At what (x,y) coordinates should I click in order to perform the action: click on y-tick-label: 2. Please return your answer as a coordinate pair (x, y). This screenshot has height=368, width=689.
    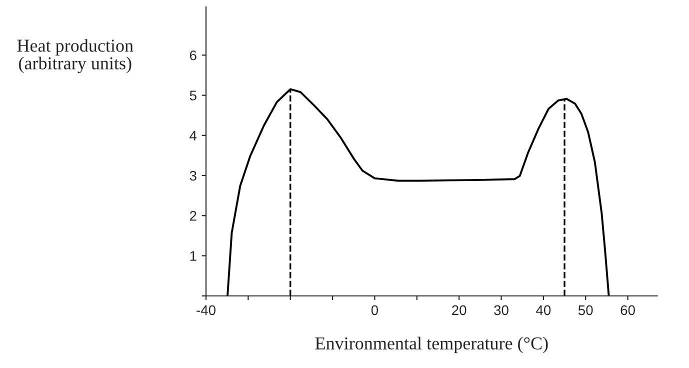
    Looking at the image, I should click on (193, 215).